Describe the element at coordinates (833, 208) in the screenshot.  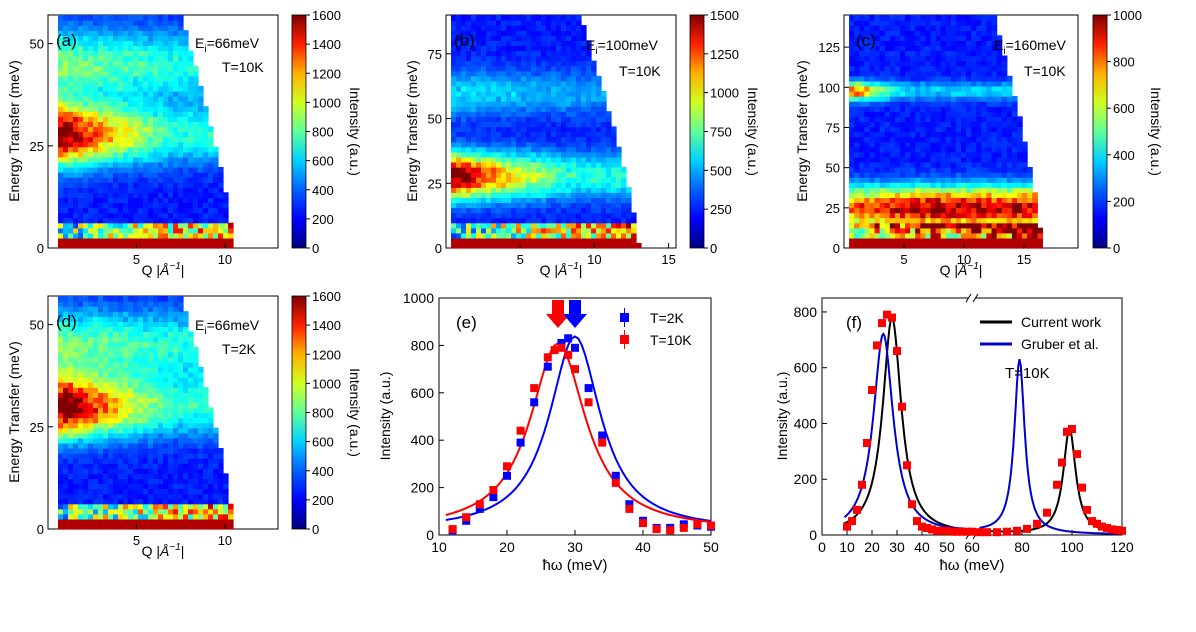
I see `y-tick-label: 25` at that location.